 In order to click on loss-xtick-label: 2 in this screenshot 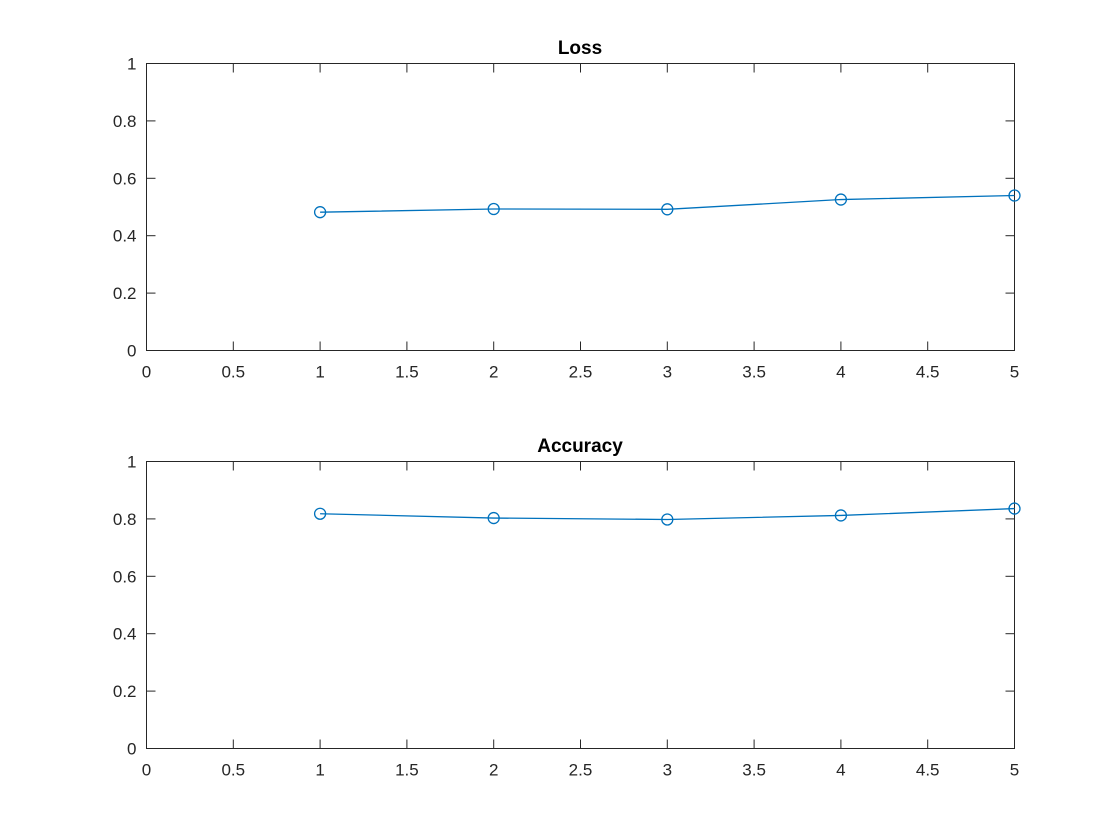, I will do `click(493, 372)`.